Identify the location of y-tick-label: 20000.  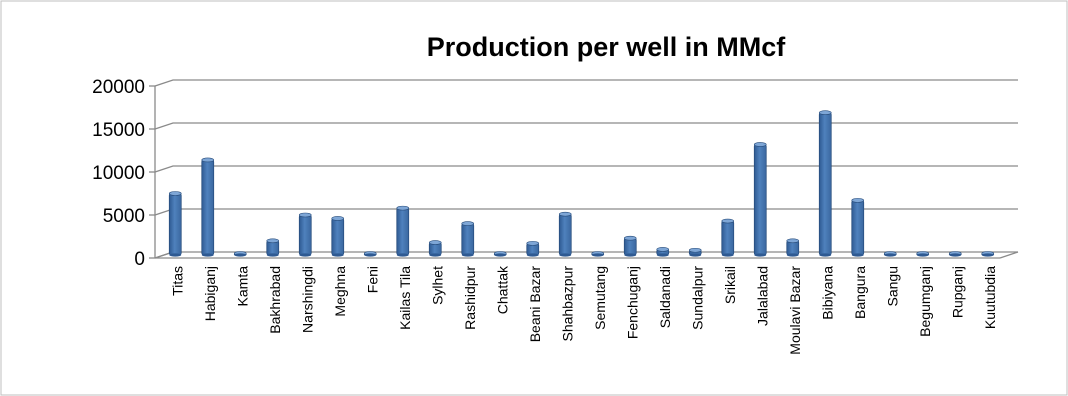
(118, 87).